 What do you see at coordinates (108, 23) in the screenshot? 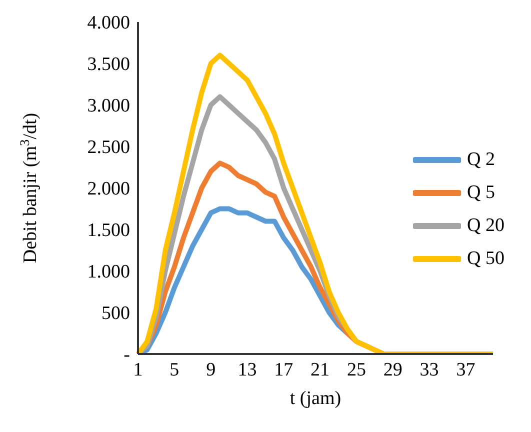
I see `y-tick-label: 4.000` at bounding box center [108, 23].